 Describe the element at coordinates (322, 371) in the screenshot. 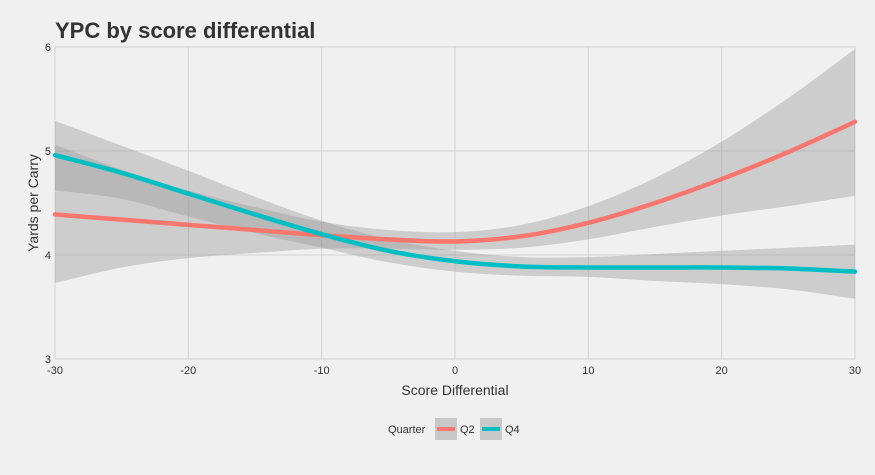

I see `x-tick-label: -10` at that location.